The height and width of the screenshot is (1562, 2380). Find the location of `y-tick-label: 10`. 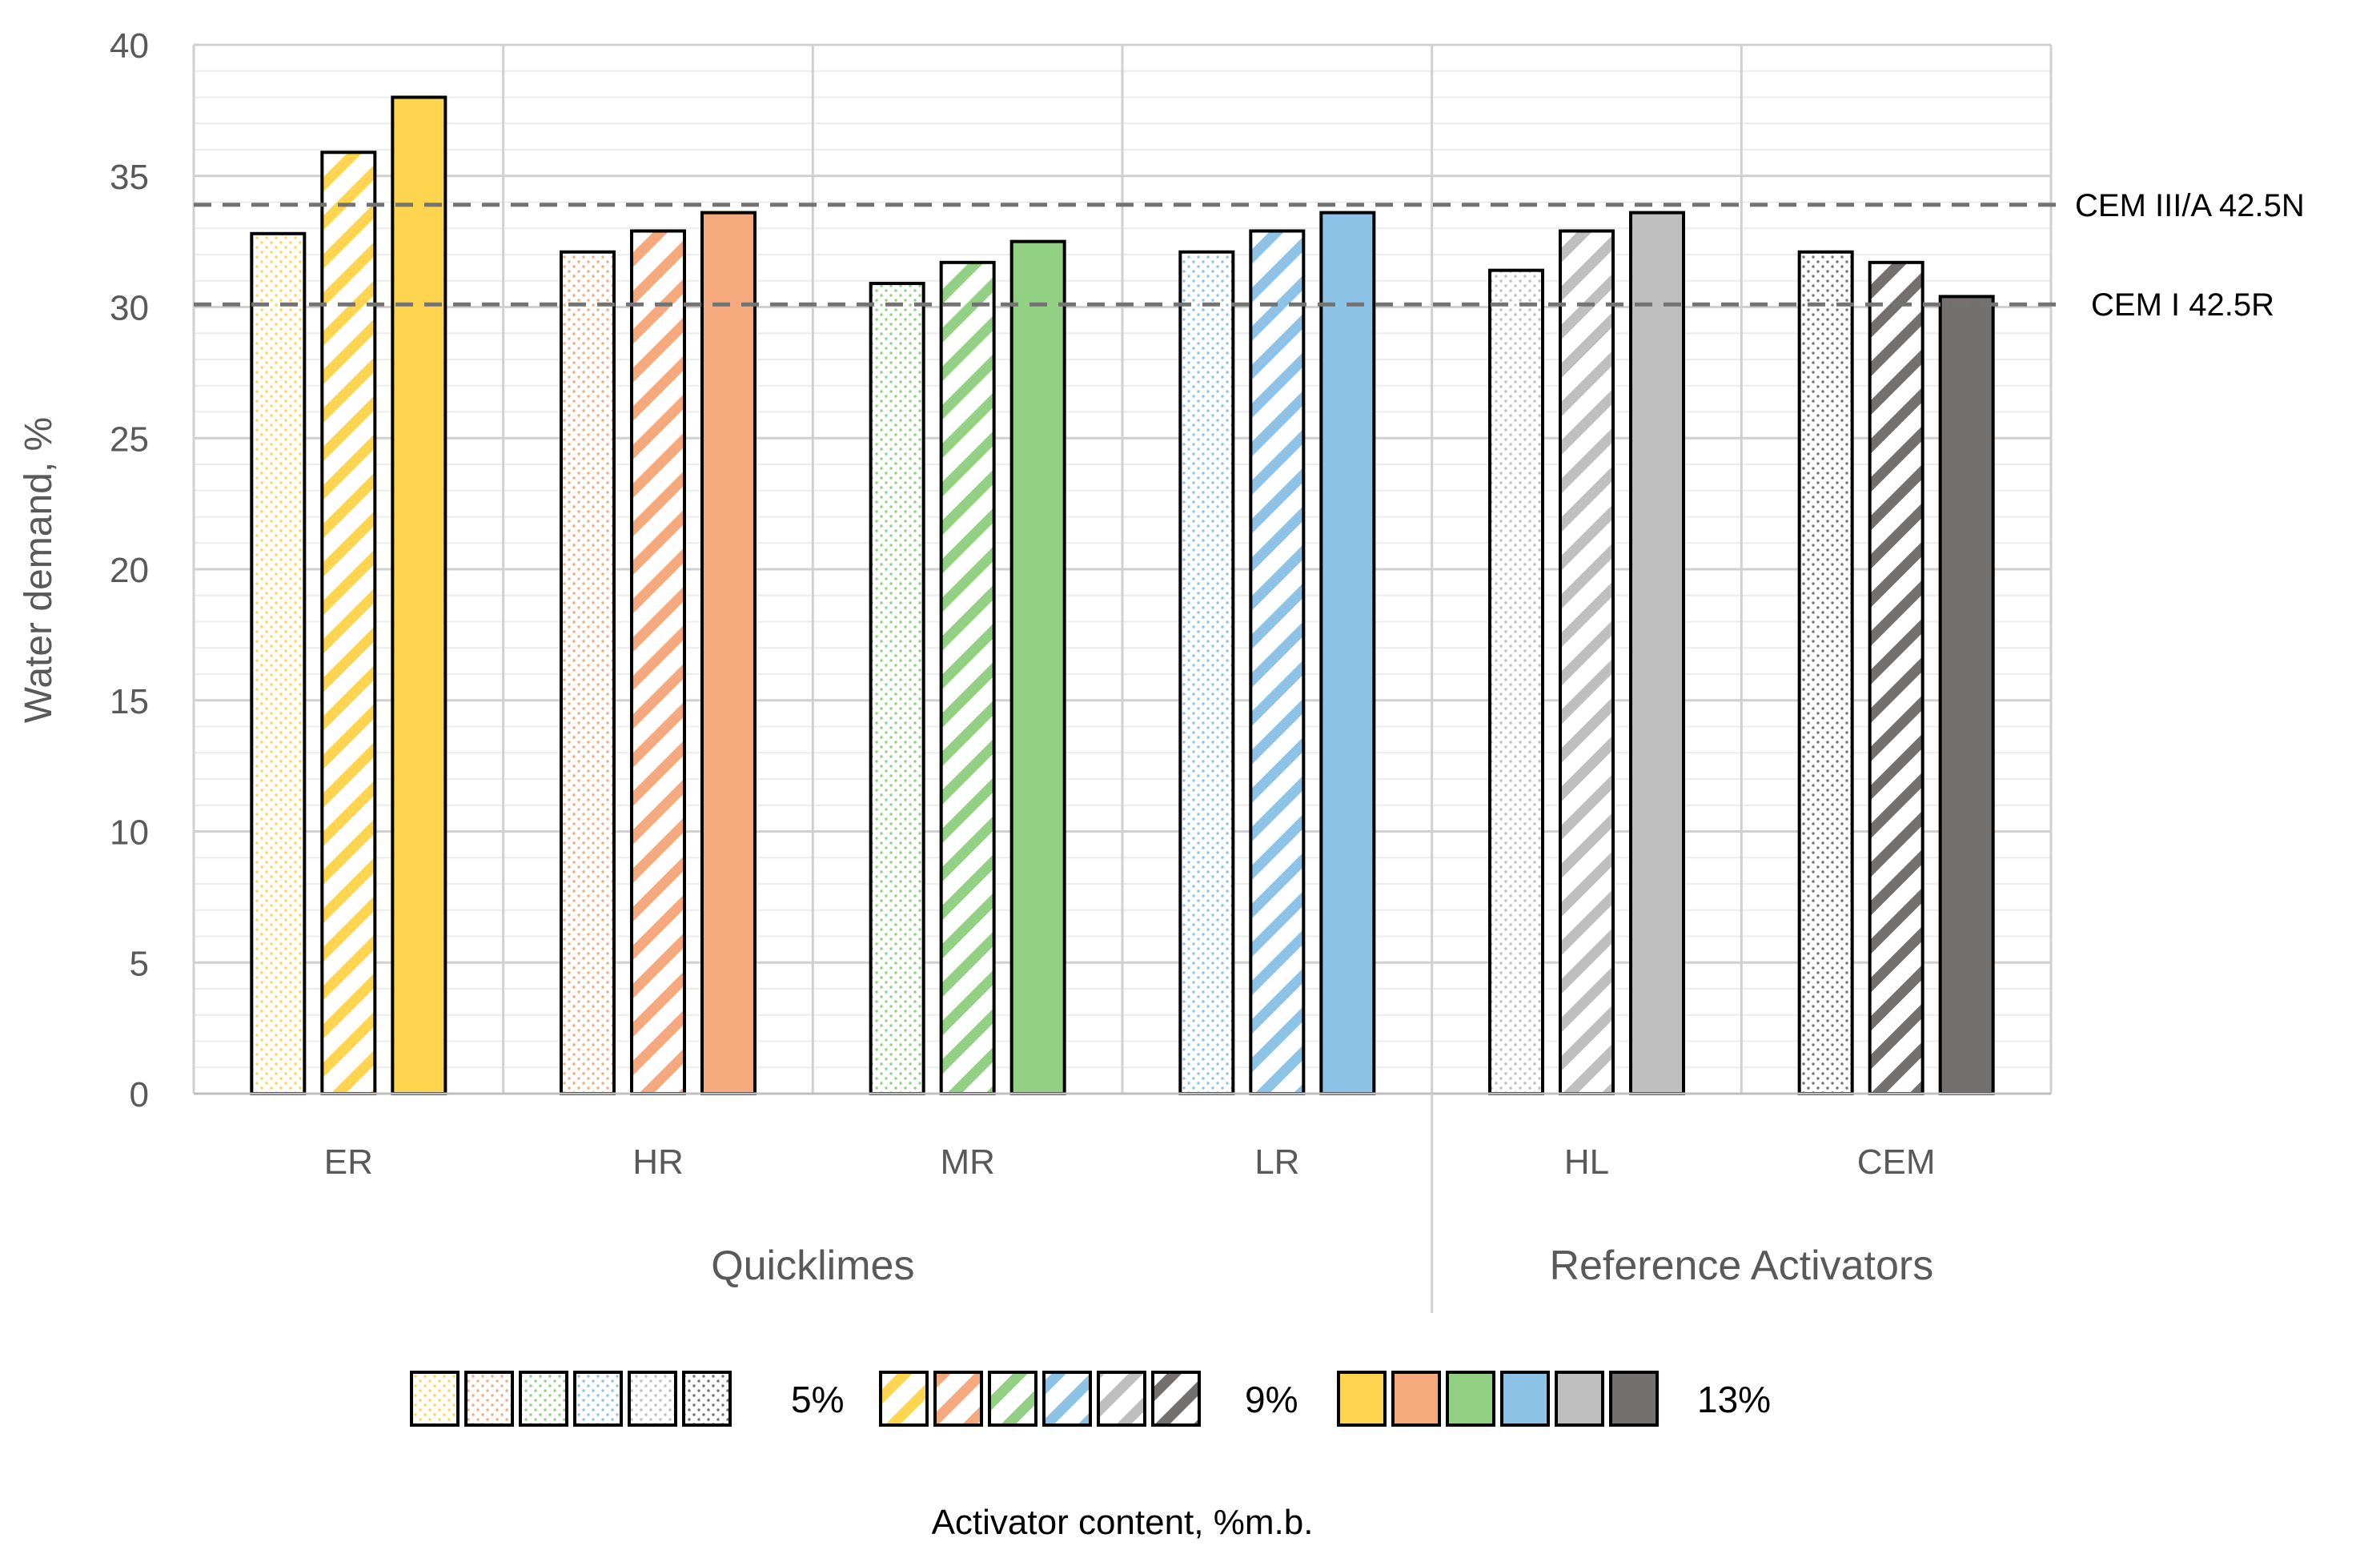

y-tick-label: 10 is located at coordinates (129, 833).